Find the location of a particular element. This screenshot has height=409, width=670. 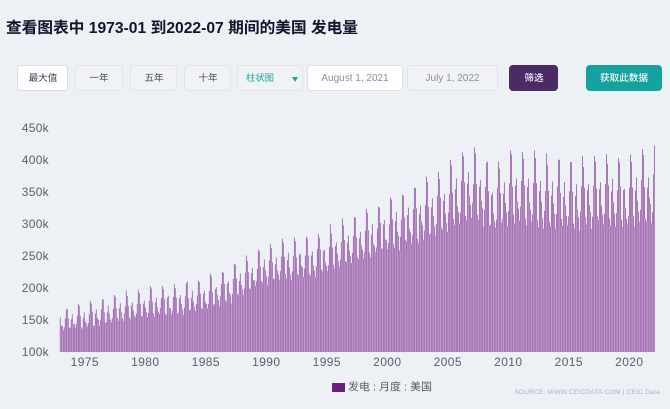

svg-text: 400k is located at coordinates (36, 160).